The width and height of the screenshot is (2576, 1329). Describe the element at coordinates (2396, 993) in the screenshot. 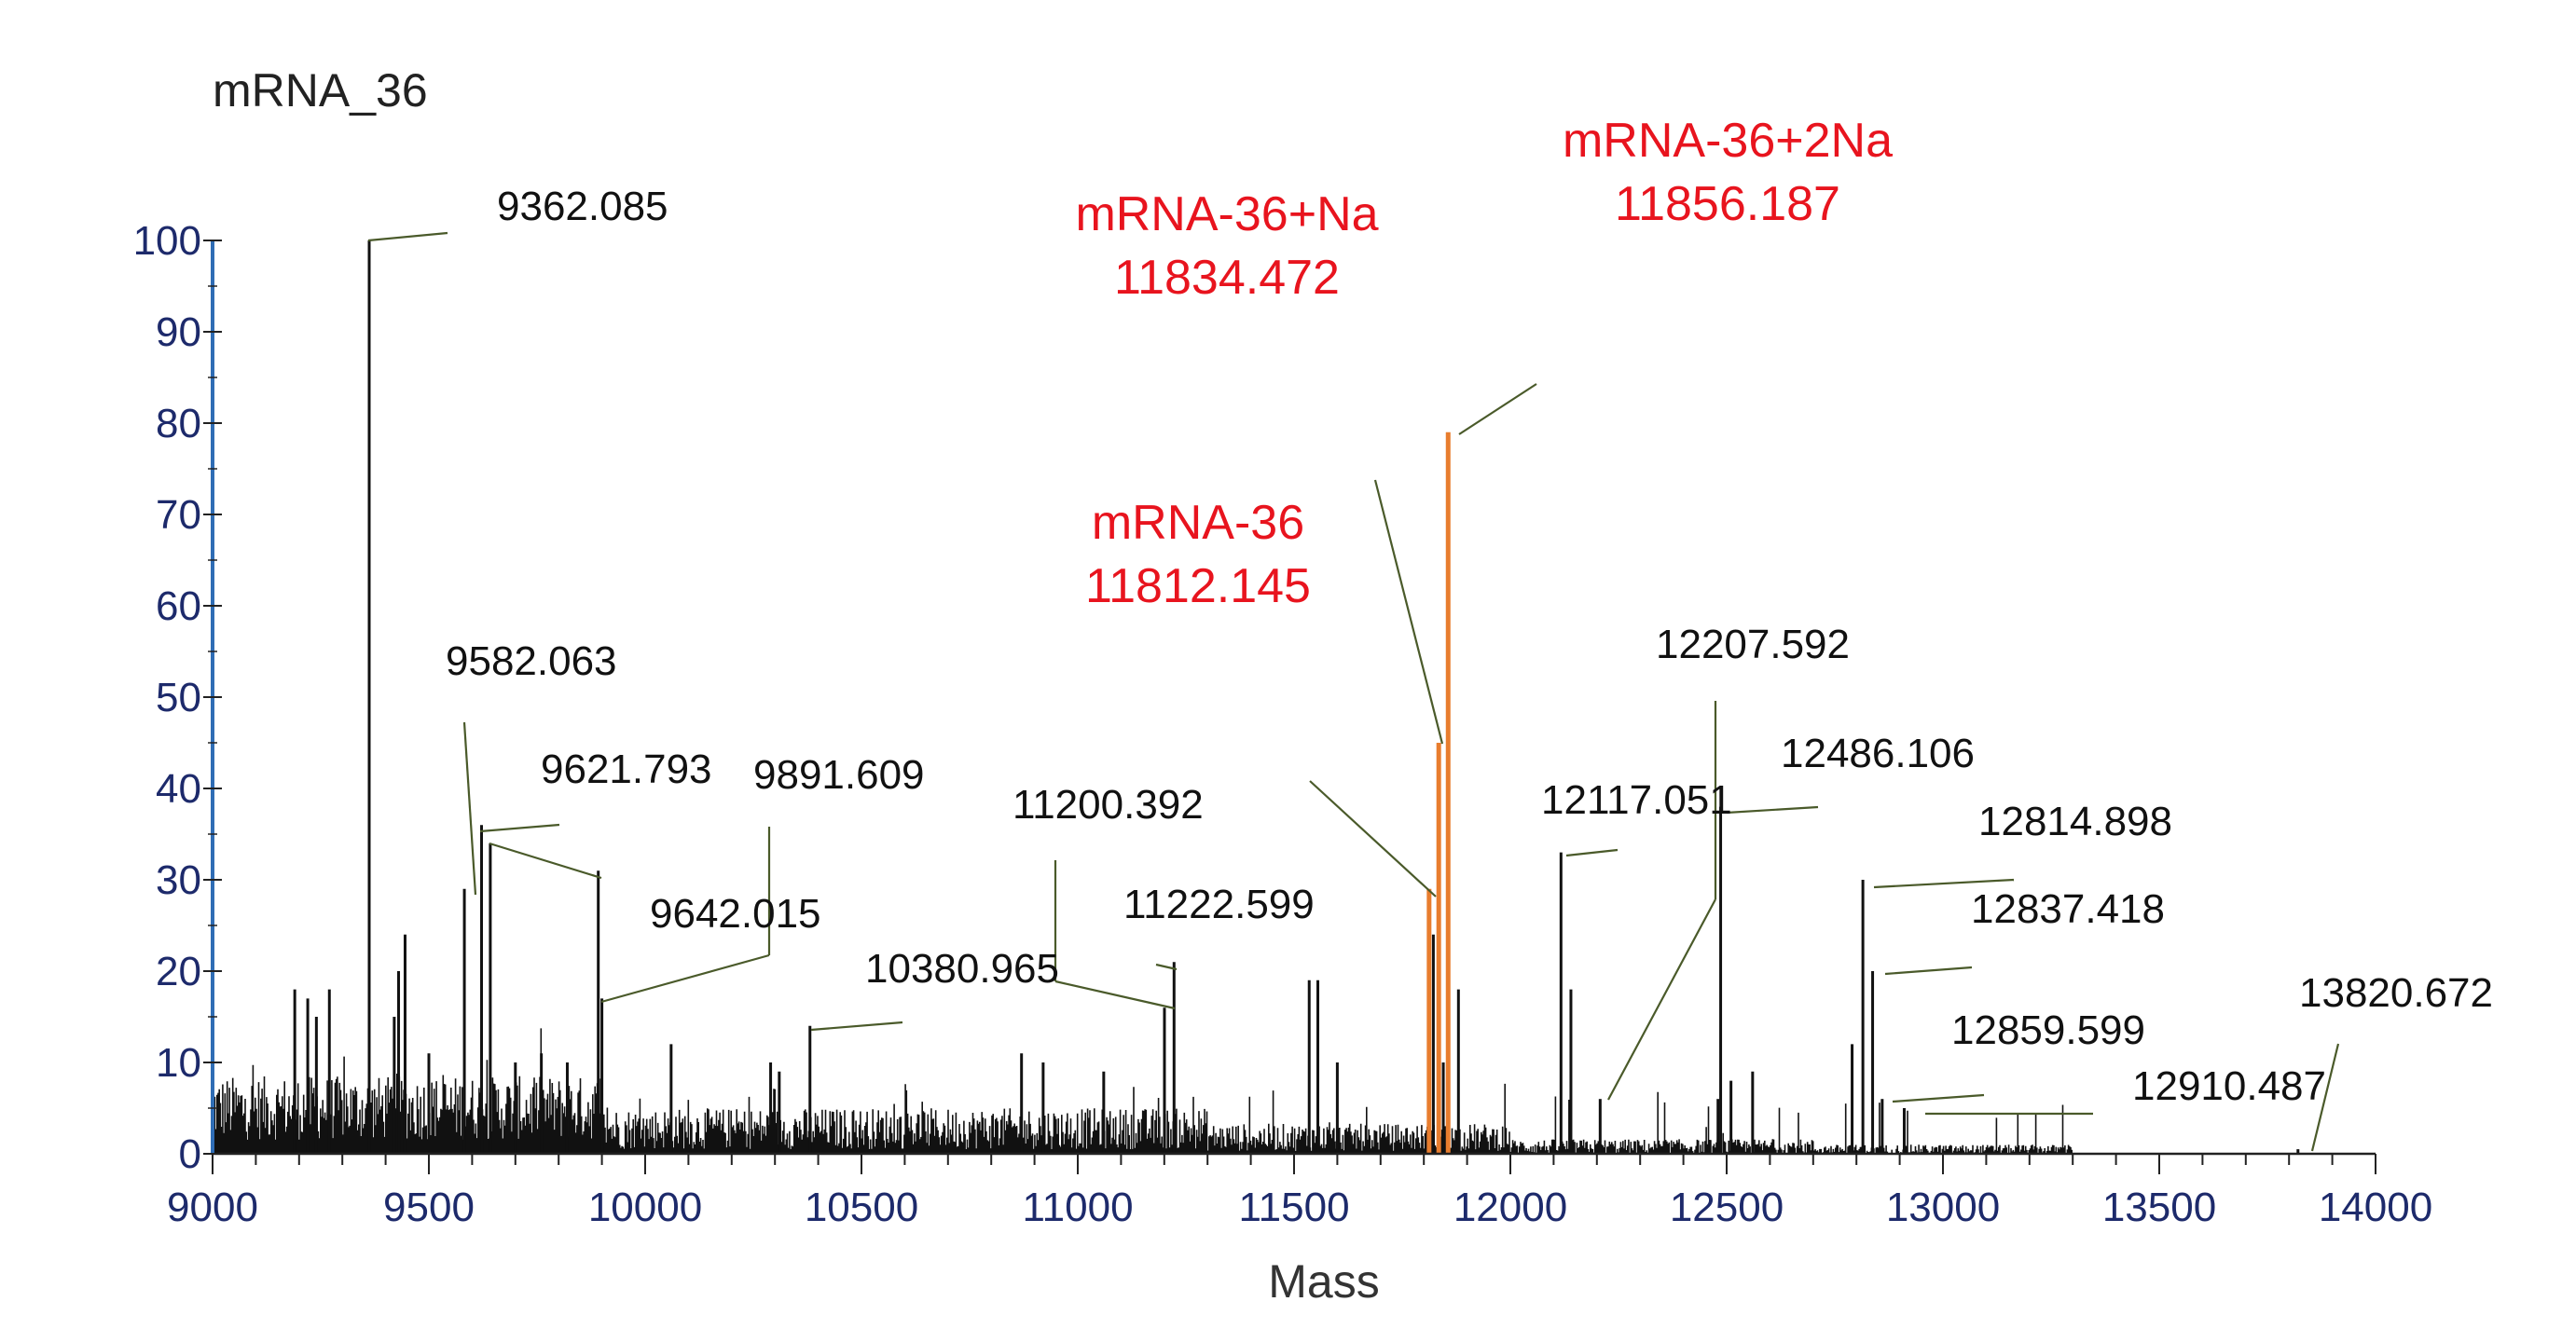

I see `annotation-label: 13820.672` at that location.